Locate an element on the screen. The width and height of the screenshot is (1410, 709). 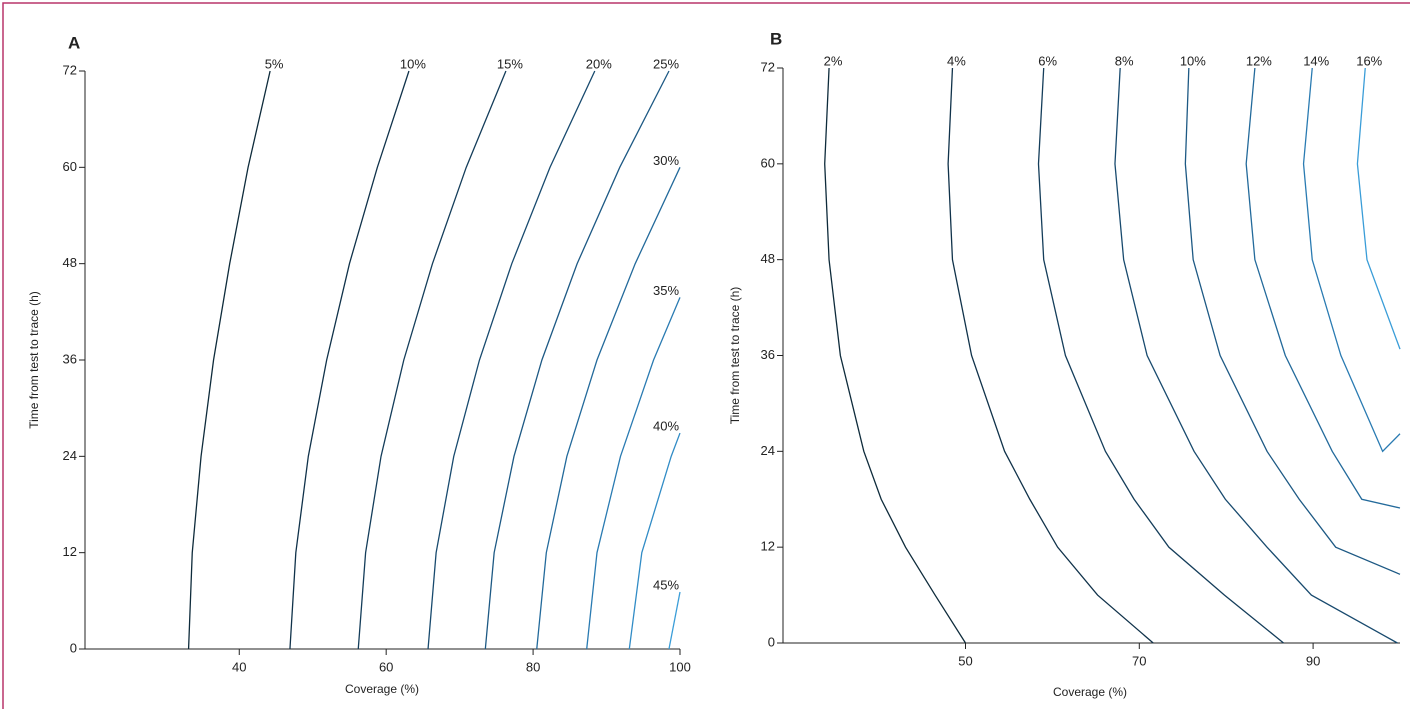
panel-label: B is located at coordinates (776, 38).